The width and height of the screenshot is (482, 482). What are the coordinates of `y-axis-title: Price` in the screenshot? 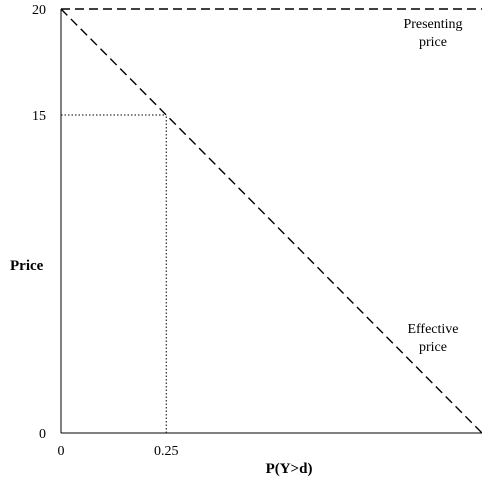 It's located at (27, 266).